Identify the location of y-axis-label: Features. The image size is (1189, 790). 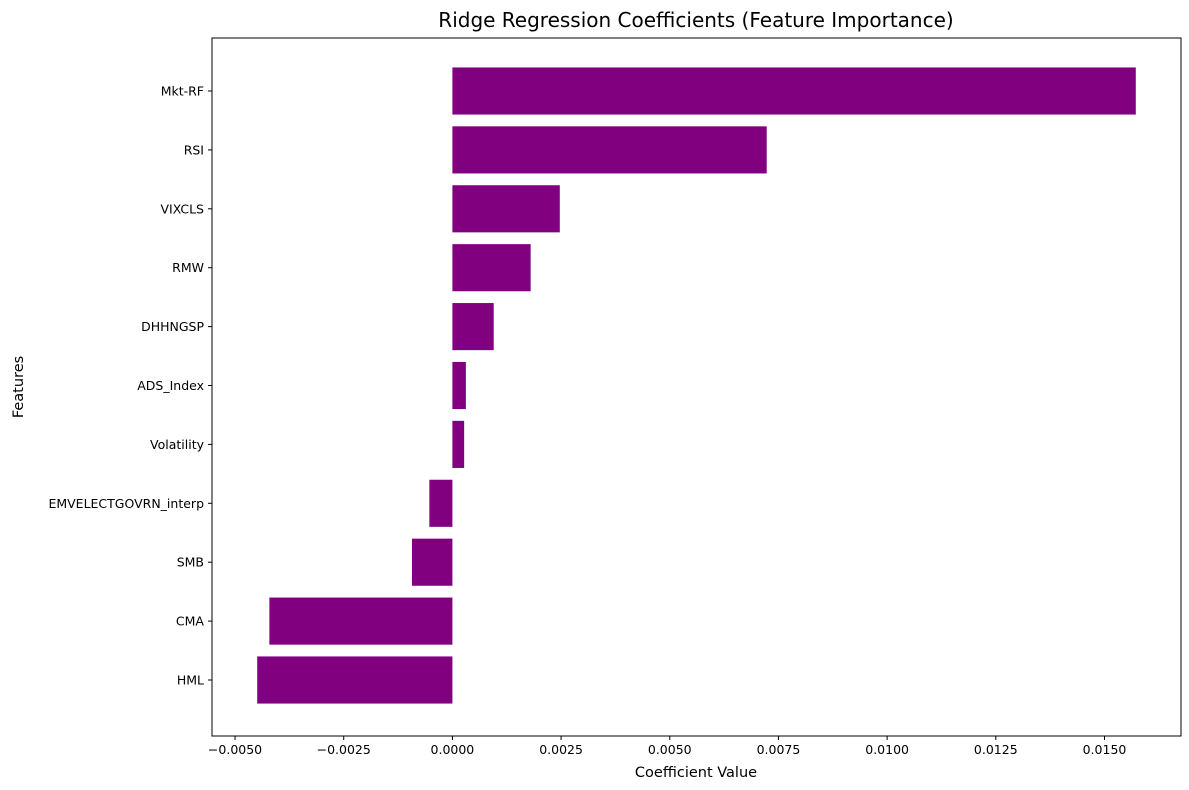
(19, 387).